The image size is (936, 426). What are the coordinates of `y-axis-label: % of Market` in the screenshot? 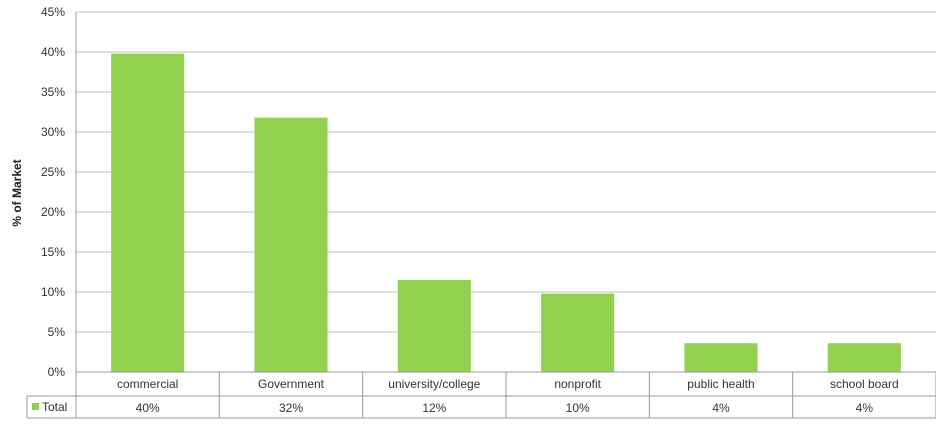 It's located at (17, 192).